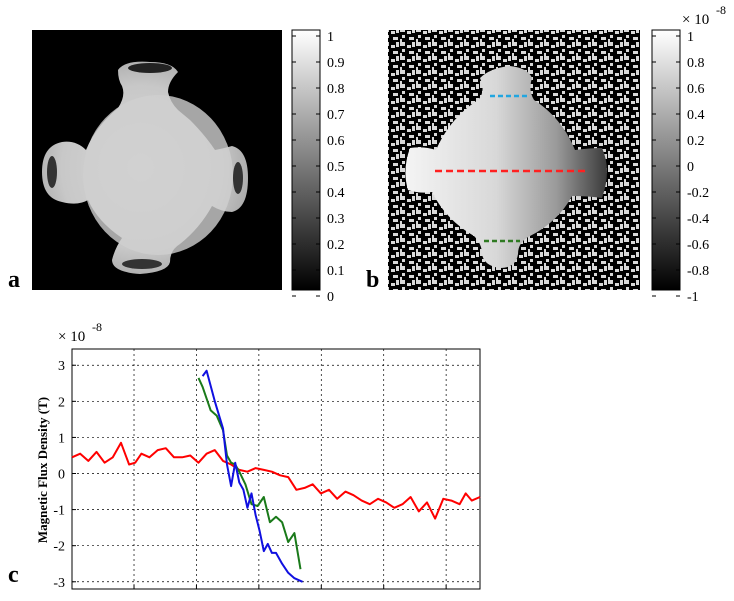 The image size is (734, 601). I want to click on colorbar-tick-label: 0.5, so click(336, 167).